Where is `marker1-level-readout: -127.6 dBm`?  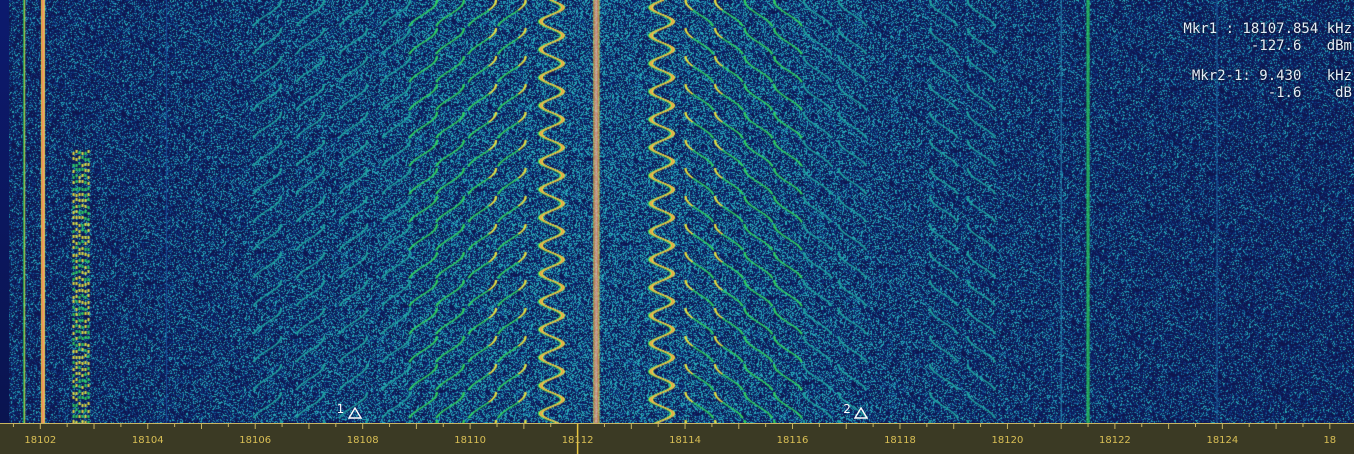 marker1-level-readout: -127.6 dBm is located at coordinates (1301, 46).